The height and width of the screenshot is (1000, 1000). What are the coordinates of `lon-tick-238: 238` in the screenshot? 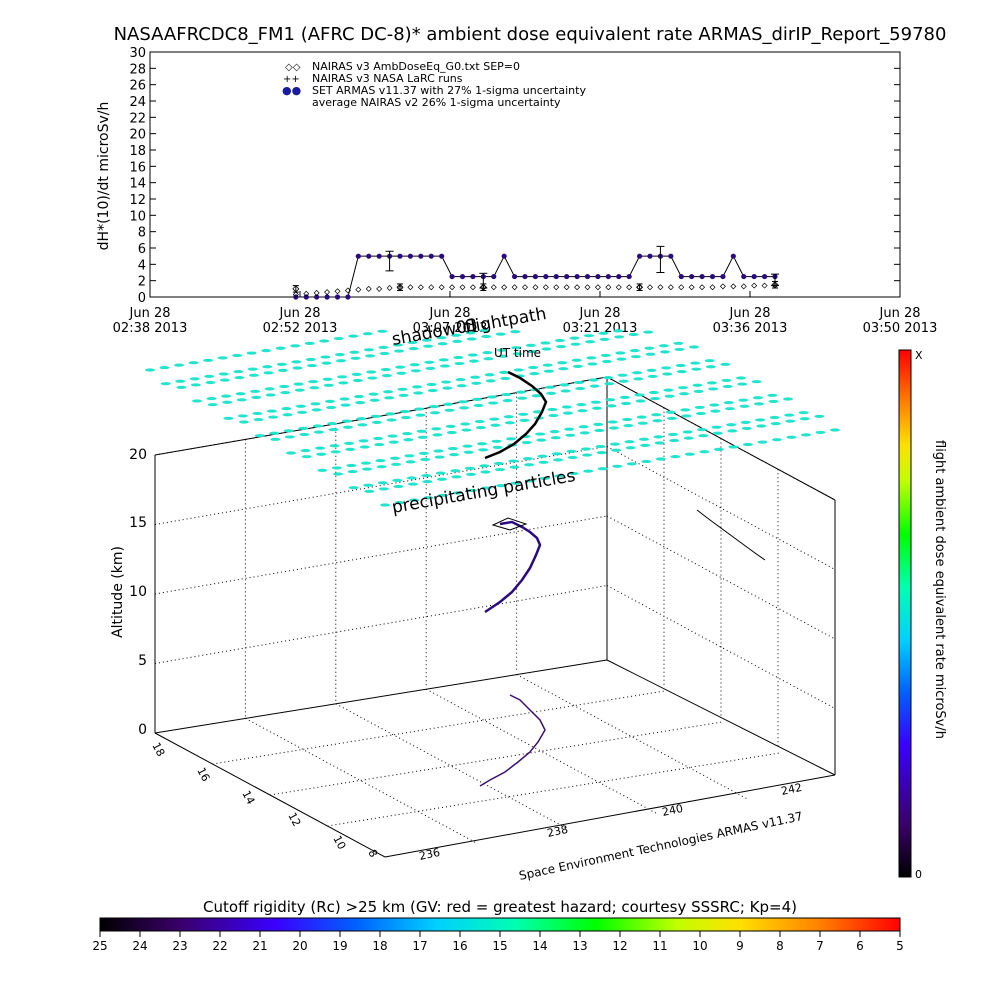 It's located at (557, 831).